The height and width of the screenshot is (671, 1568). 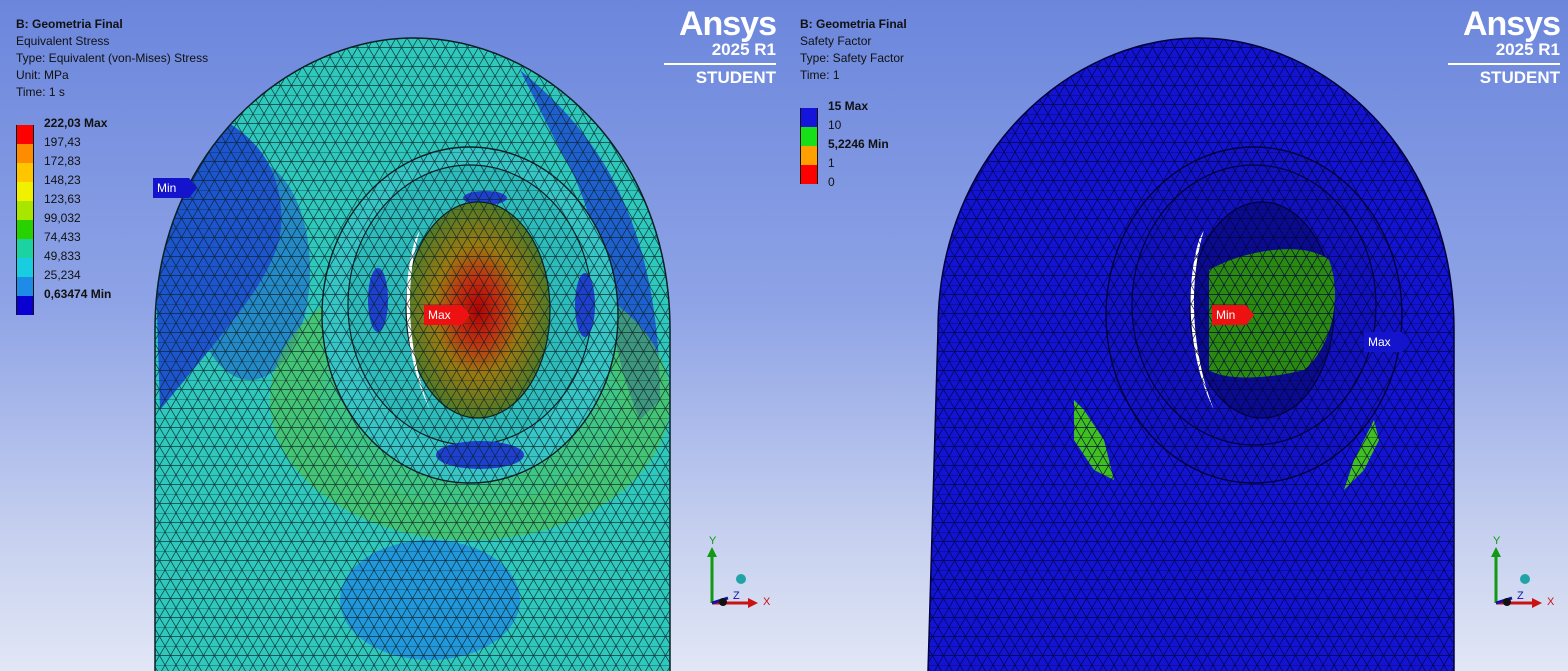 What do you see at coordinates (836, 41) in the screenshot?
I see `result-name: Safety Factor` at bounding box center [836, 41].